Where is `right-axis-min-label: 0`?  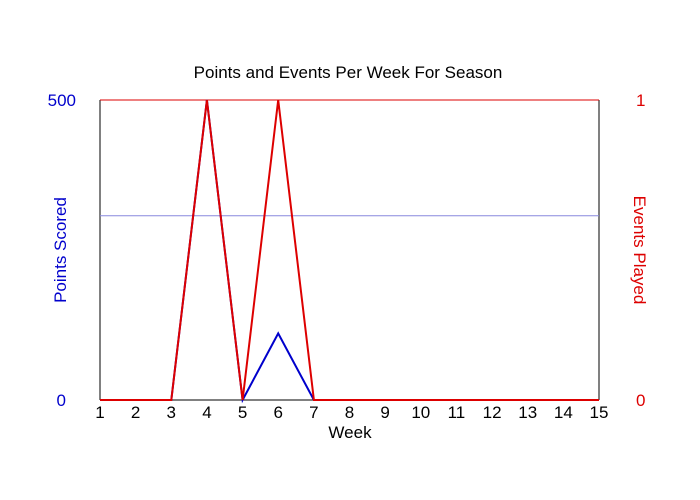
right-axis-min-label: 0 is located at coordinates (640, 400).